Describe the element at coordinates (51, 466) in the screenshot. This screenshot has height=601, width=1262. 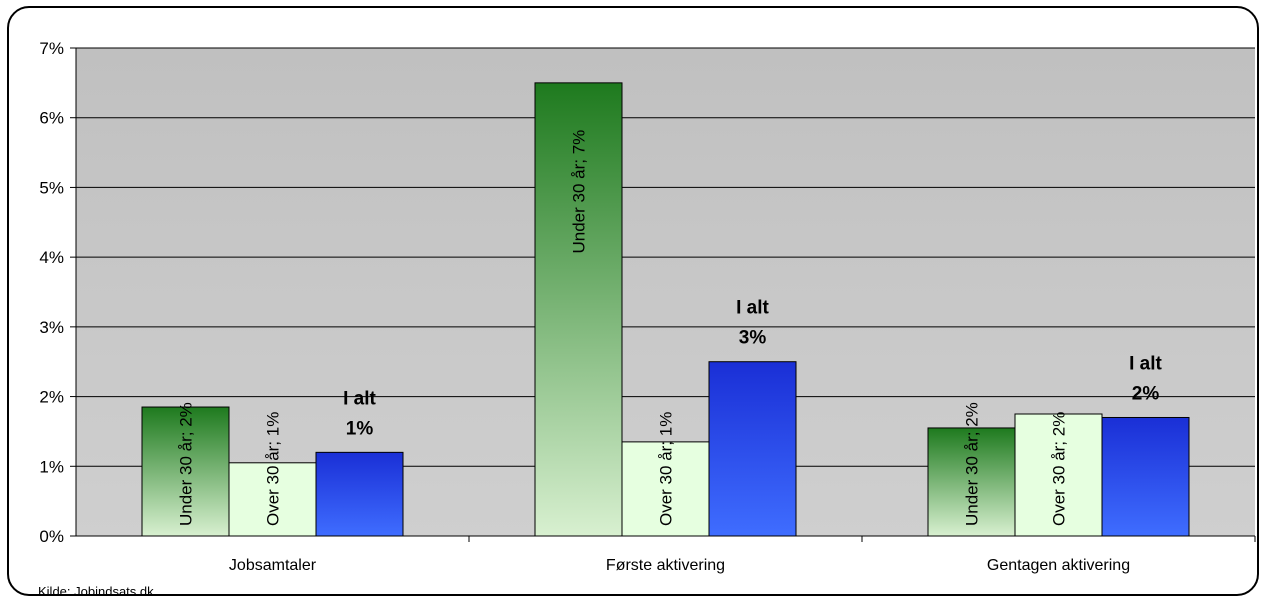
I see `y-tick-label: 1%` at that location.